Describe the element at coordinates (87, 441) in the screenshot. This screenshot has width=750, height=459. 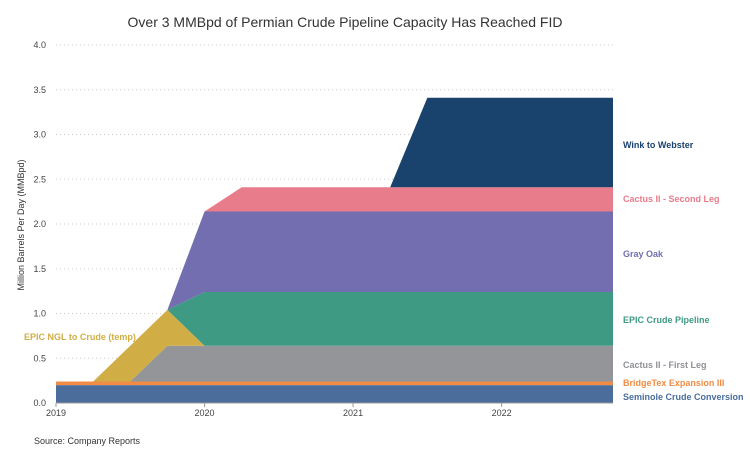
I see `source-note: Source: Company Reports` at that location.